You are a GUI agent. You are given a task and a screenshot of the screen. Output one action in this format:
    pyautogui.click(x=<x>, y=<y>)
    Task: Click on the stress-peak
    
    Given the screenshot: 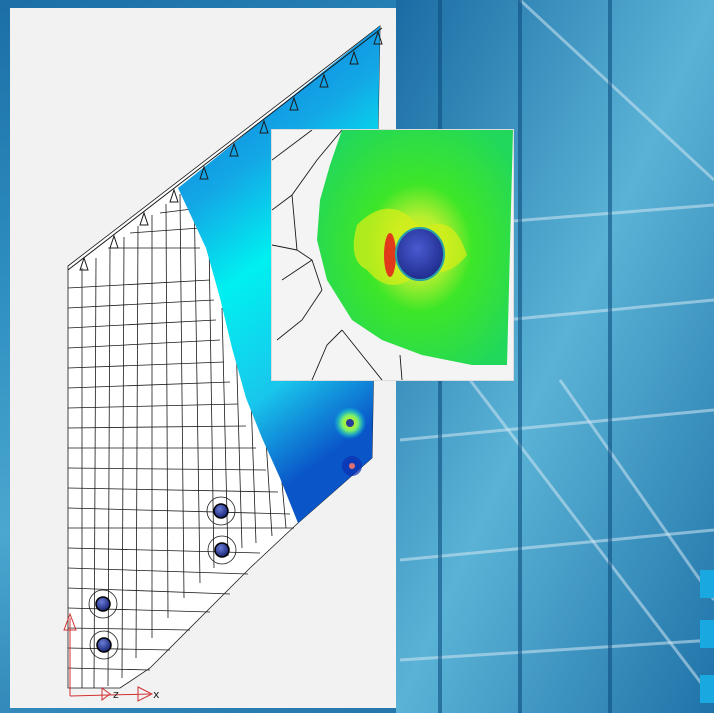 What is the action you would take?
    pyautogui.click(x=390, y=255)
    